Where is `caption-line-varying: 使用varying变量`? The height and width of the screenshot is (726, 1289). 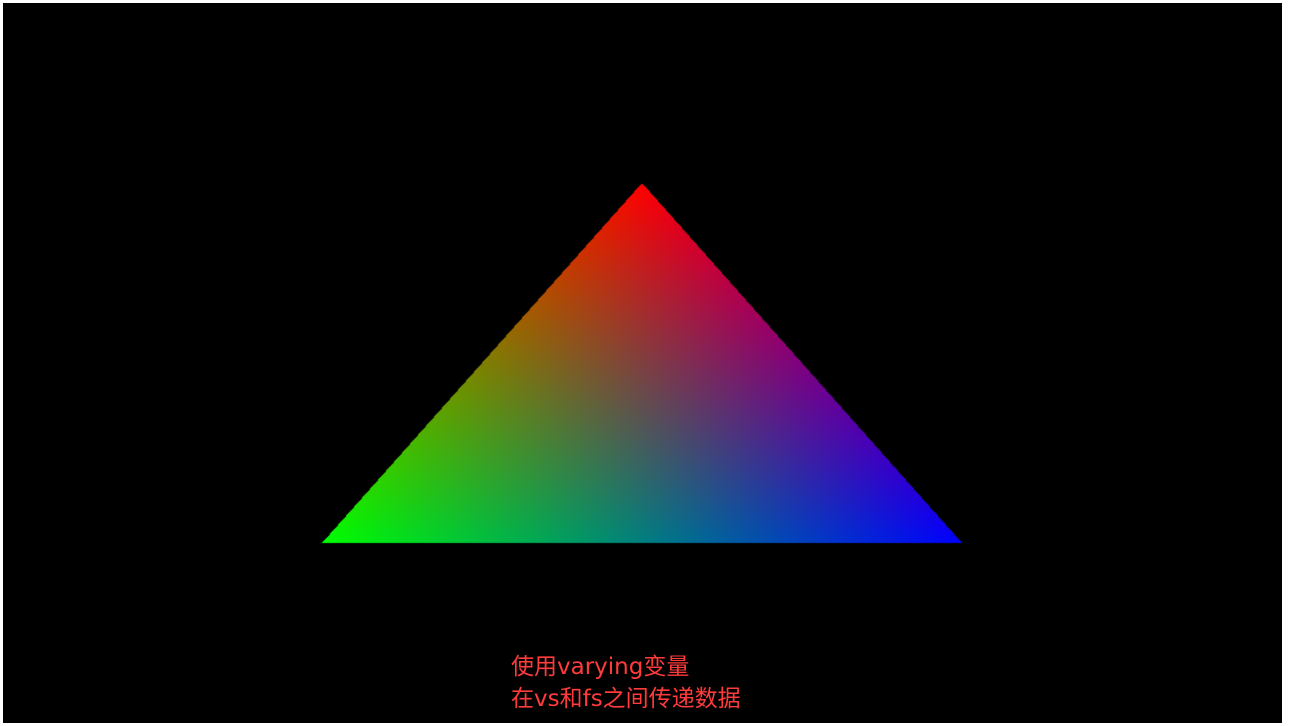
caption-line-varying: 使用varying变量 is located at coordinates (600, 667).